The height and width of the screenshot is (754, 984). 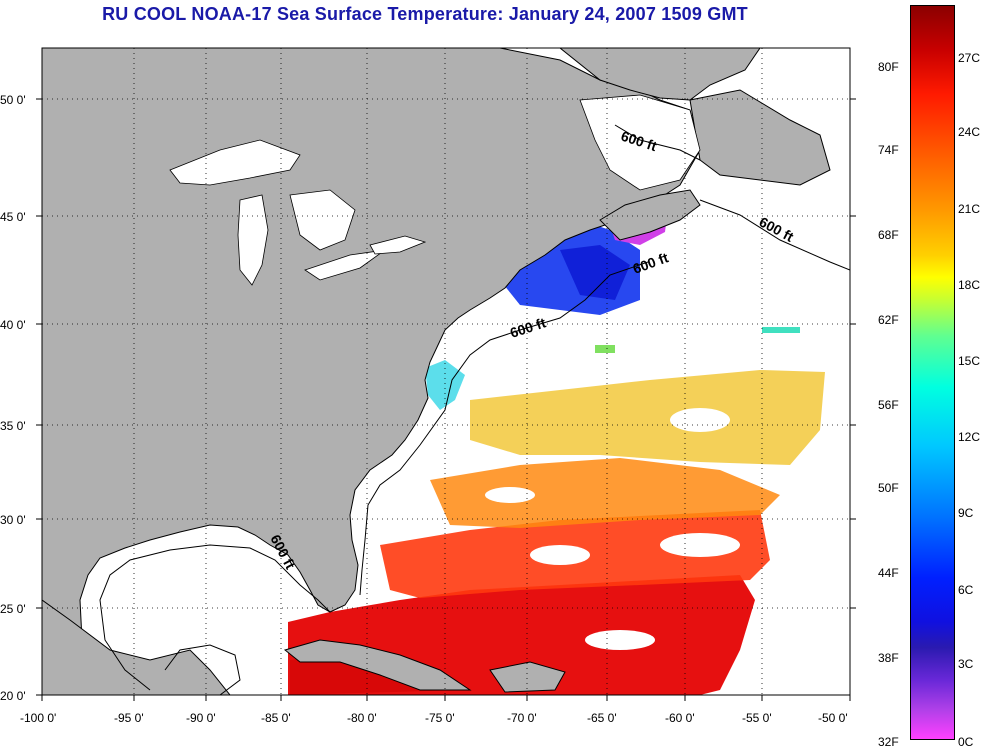 What do you see at coordinates (602, 718) in the screenshot?
I see `lon-label: -65 0'` at bounding box center [602, 718].